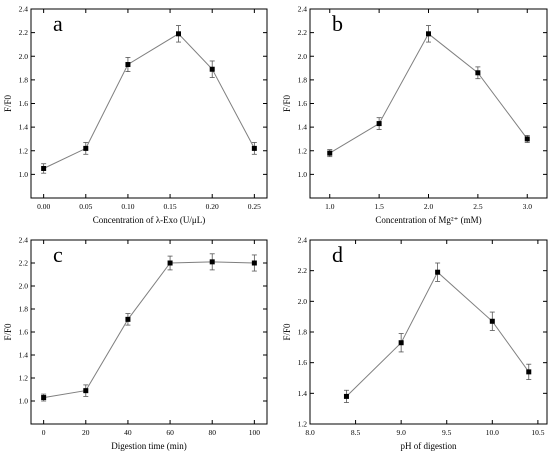 The height and width of the screenshot is (454, 550). I want to click on x-tick-label: 8.0, so click(310, 432).